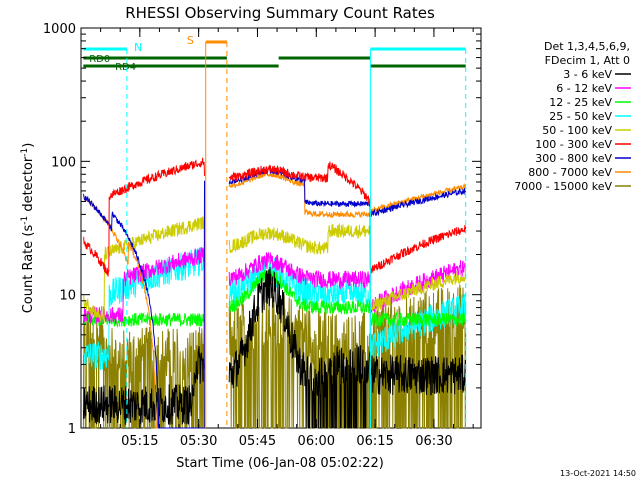 The width and height of the screenshot is (640, 480). What do you see at coordinates (99, 59) in the screenshot?
I see `rd0-label: RD0` at bounding box center [99, 59].